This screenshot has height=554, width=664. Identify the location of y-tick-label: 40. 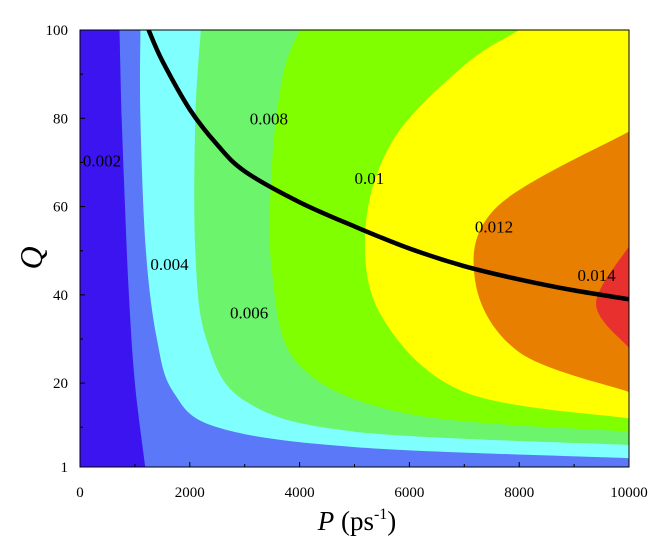
(60, 296).